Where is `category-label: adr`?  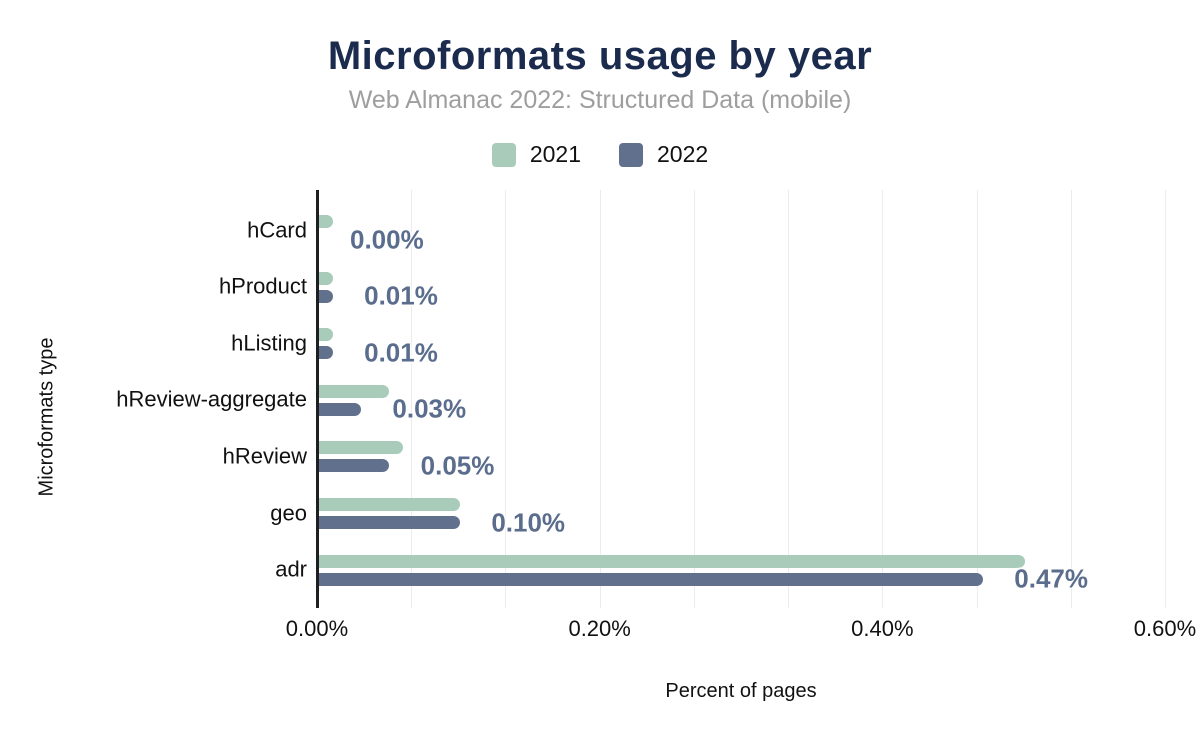
category-label: adr is located at coordinates (291, 569).